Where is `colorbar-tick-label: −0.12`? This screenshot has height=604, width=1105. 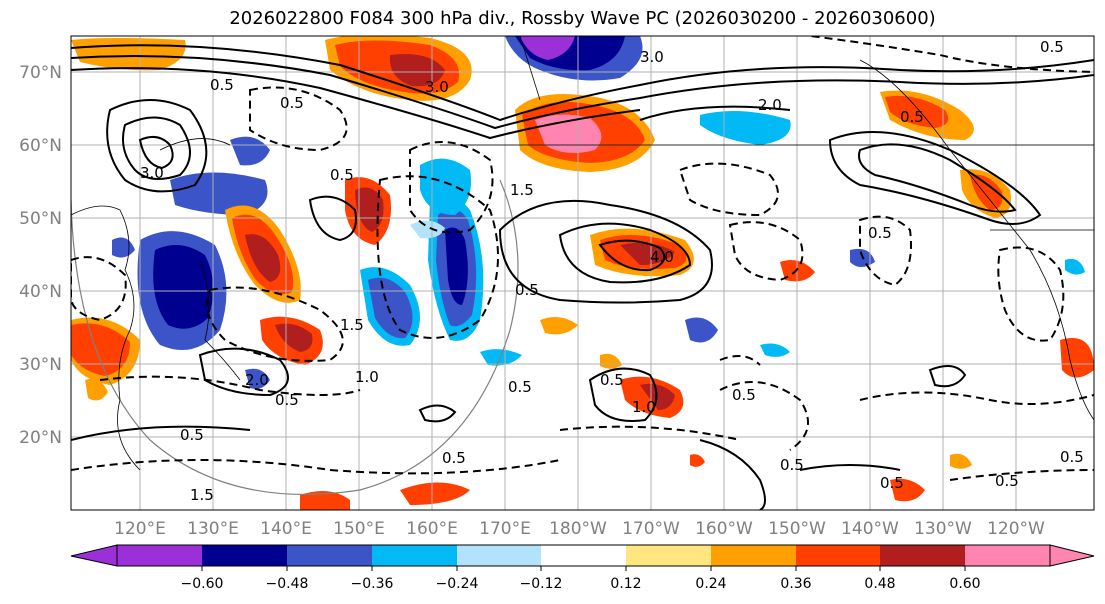 colorbar-tick-label: −0.12 is located at coordinates (541, 584).